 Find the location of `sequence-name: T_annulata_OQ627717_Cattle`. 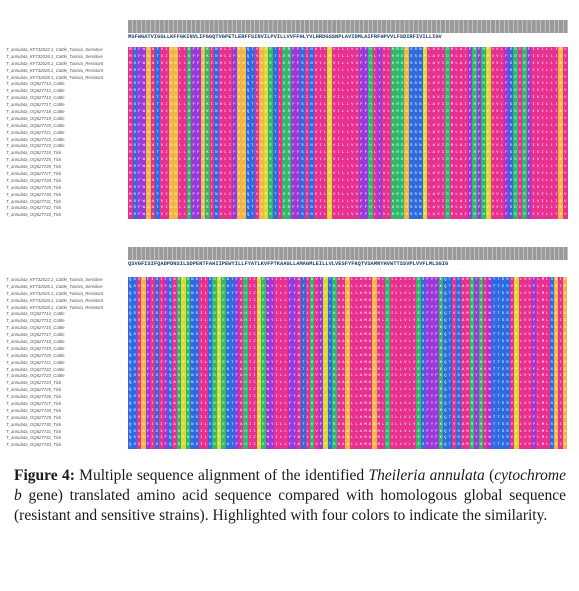

sequence-name: T_annulata_OQ627717_Cattle is located at coordinates (35, 105).